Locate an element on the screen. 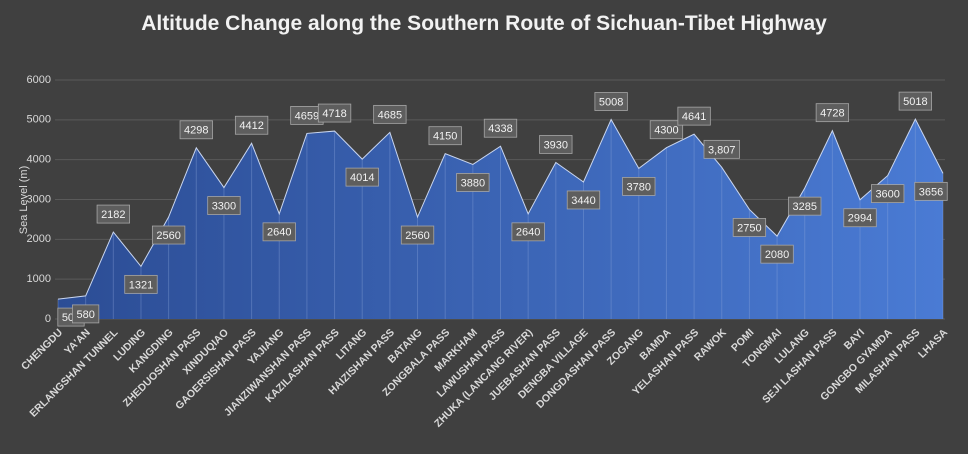 Image resolution: width=968 pixels, height=454 pixels. data-label: 4298 is located at coordinates (196, 131).